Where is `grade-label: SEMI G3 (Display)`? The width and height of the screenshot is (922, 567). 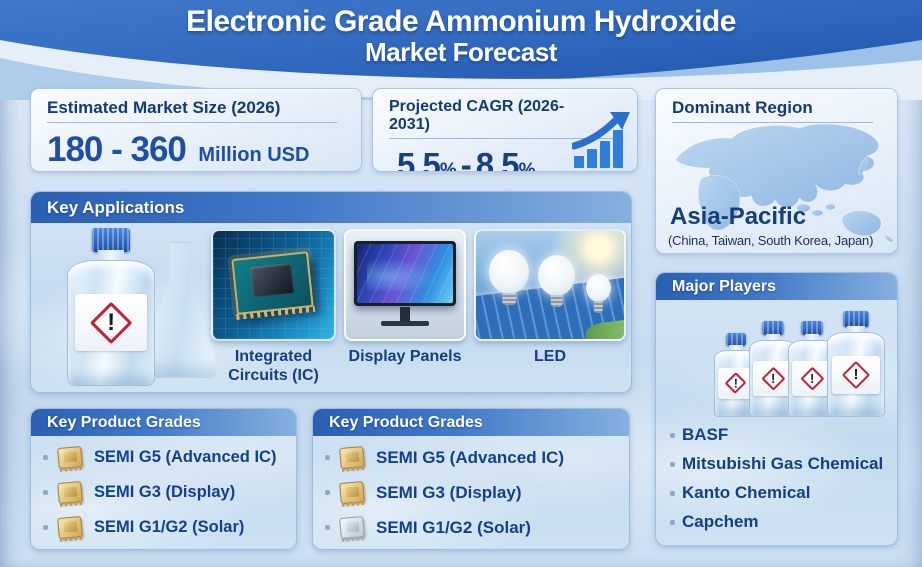
grade-label: SEMI G3 (Display) is located at coordinates (165, 492).